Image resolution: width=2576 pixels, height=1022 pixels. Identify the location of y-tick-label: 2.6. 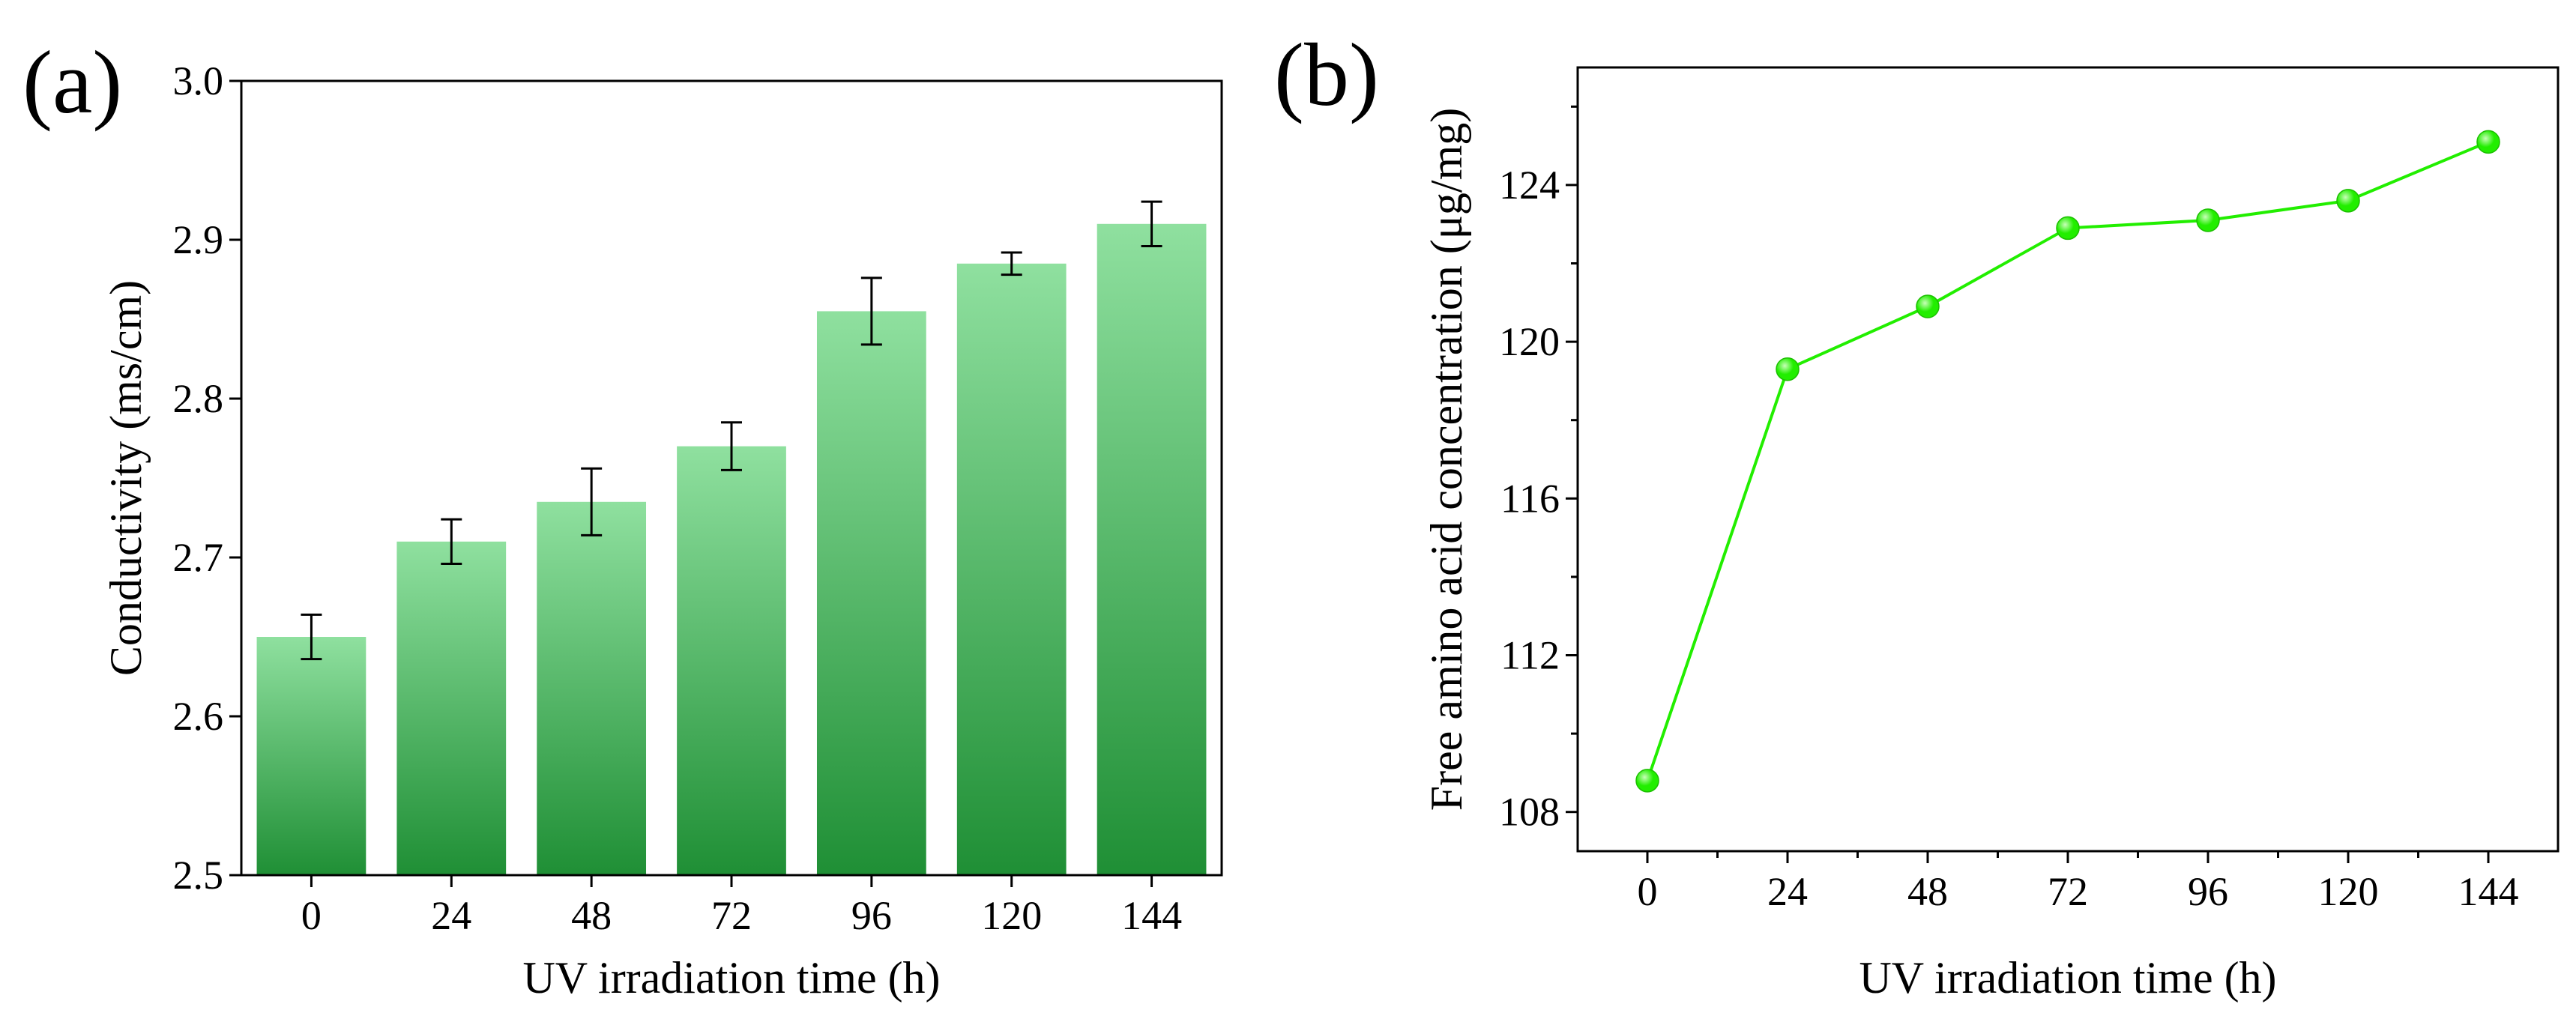
(199, 717).